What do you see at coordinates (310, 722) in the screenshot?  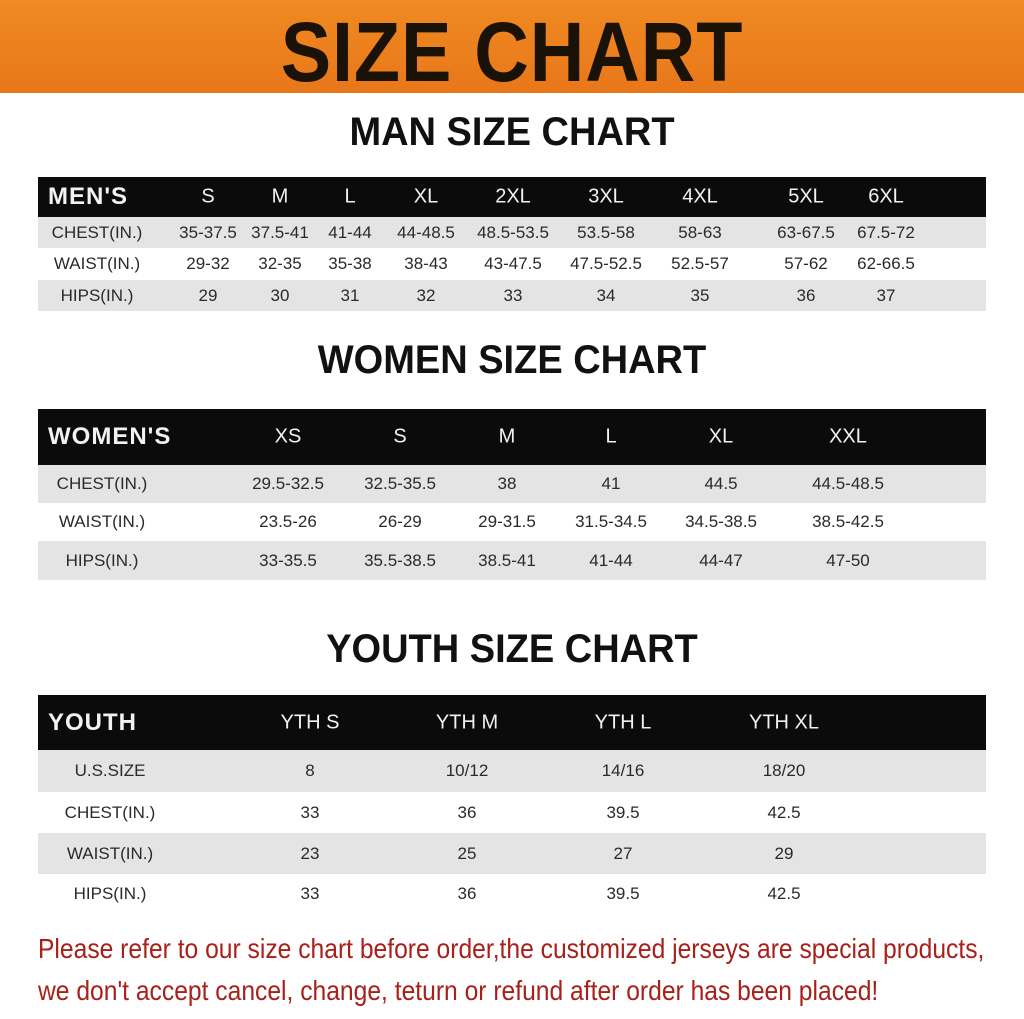 I see `youth-size-header: YTH S` at bounding box center [310, 722].